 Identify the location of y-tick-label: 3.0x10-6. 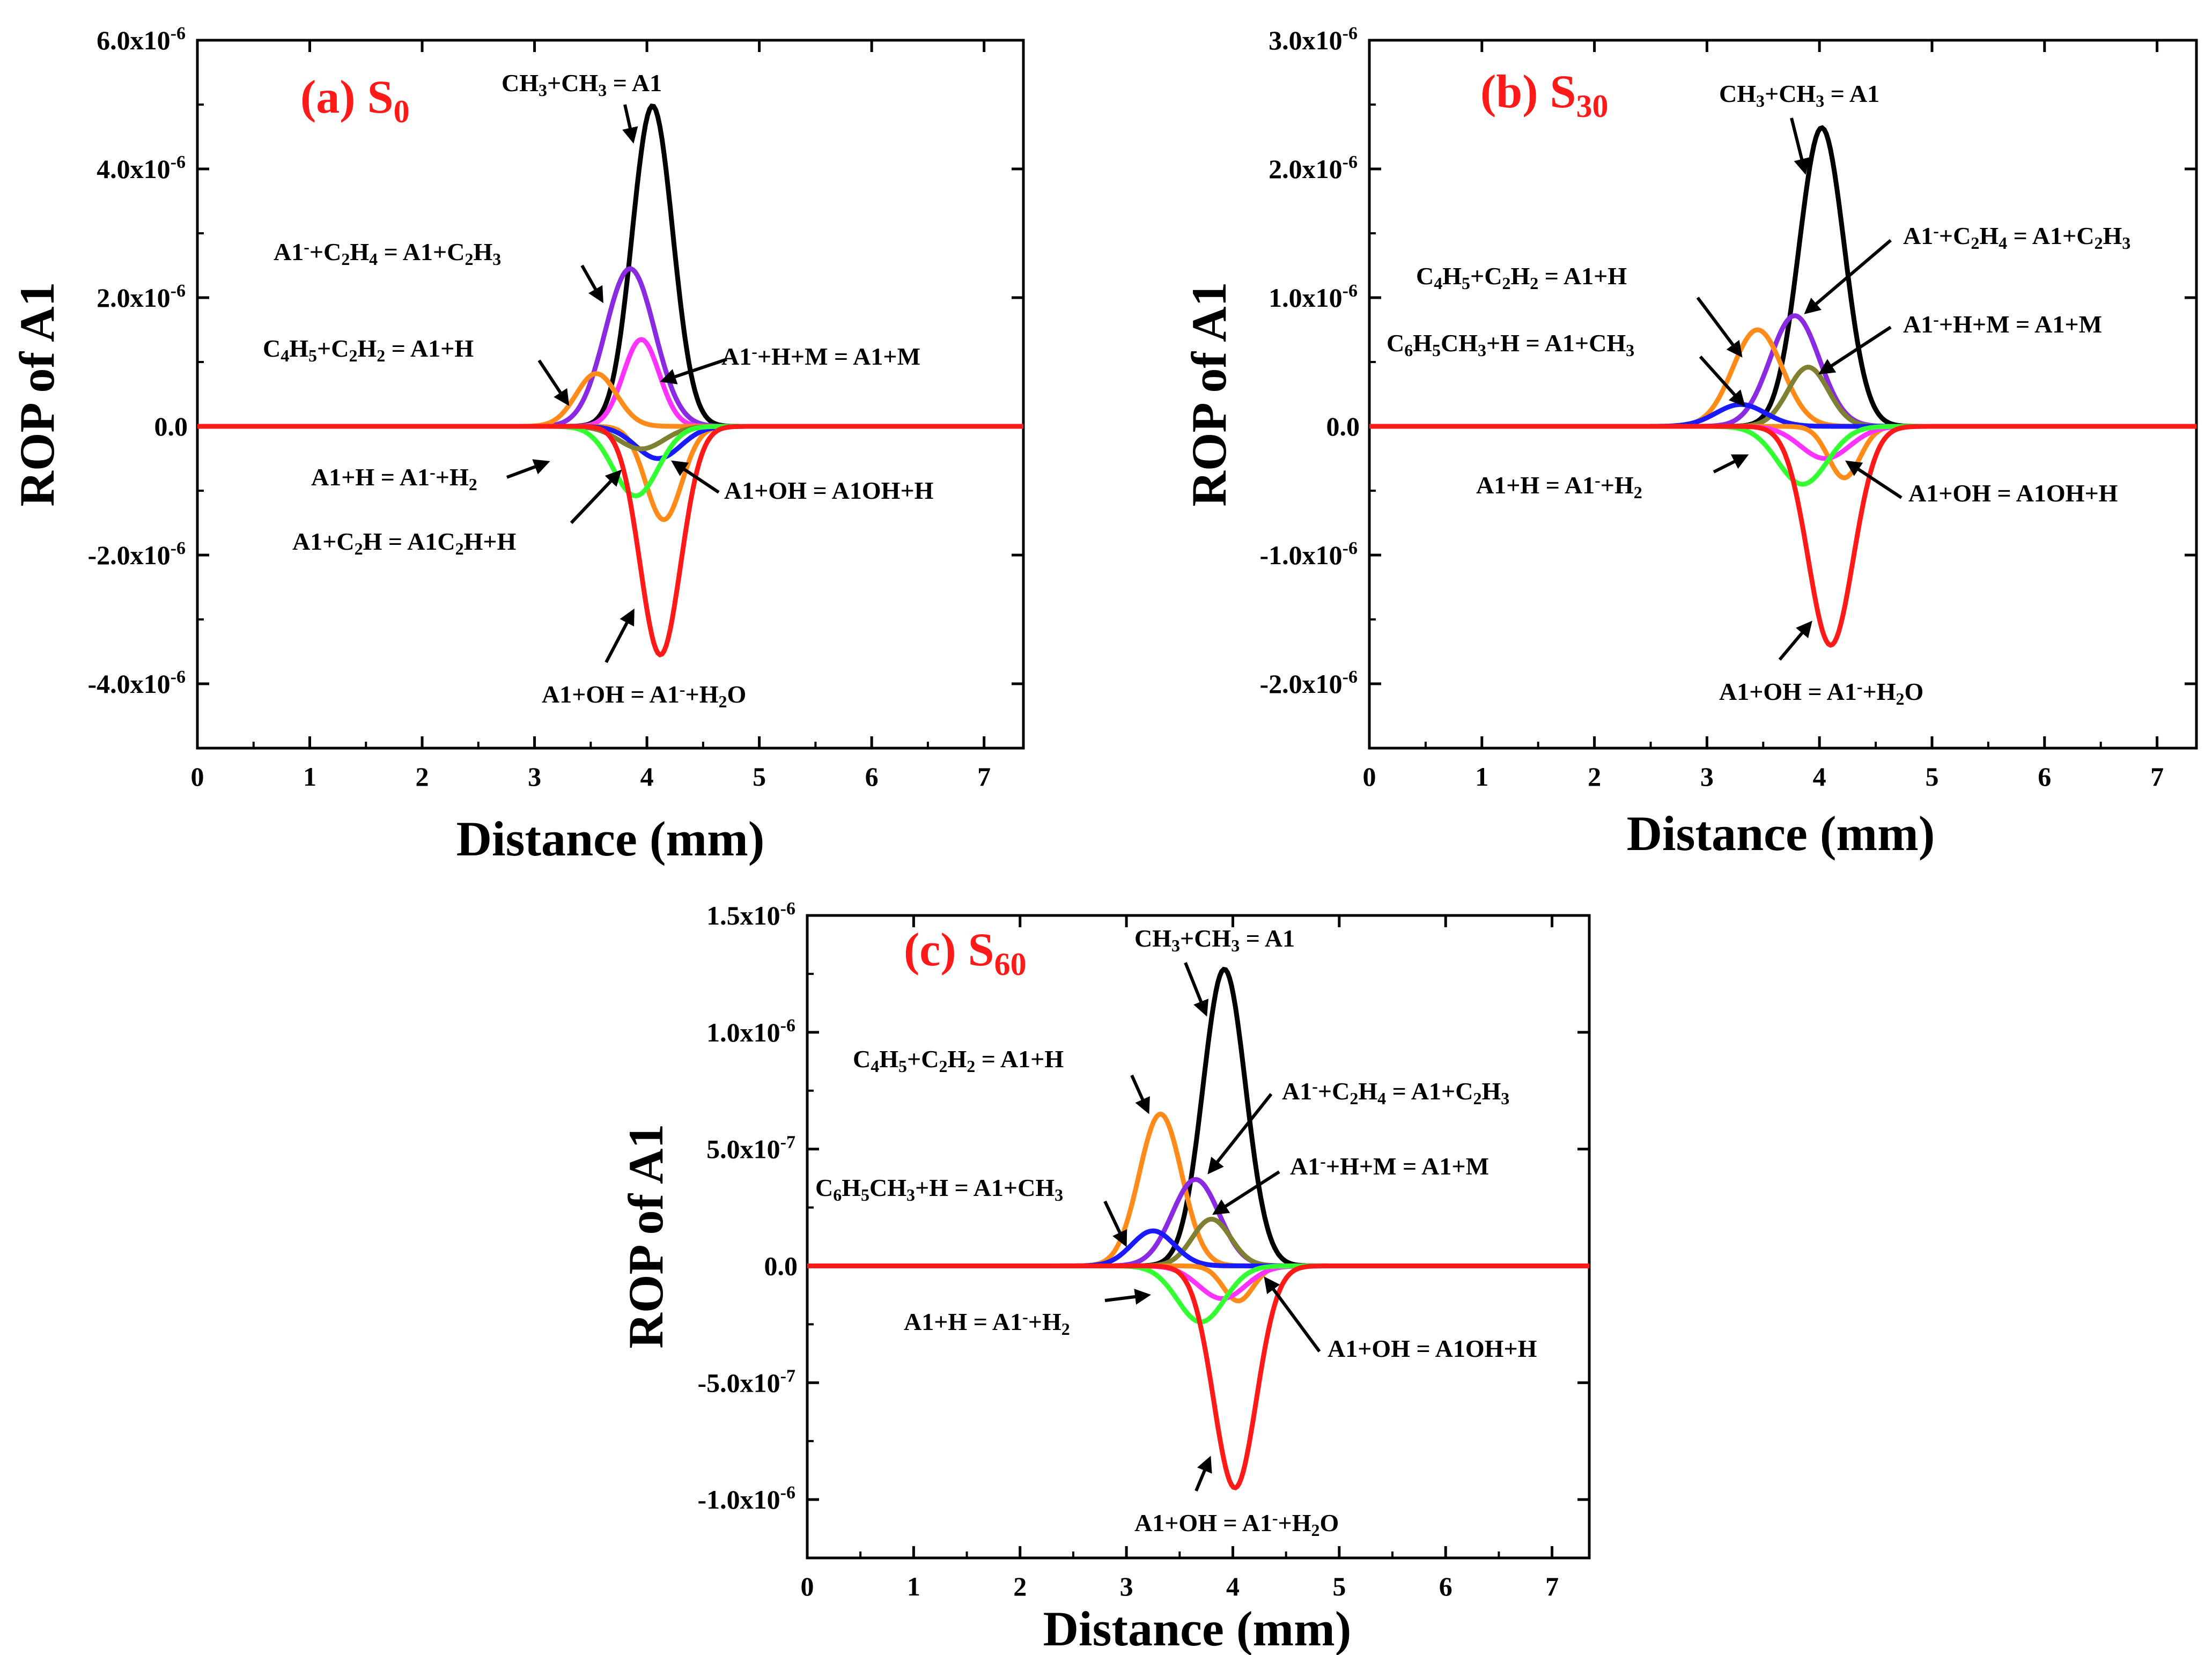
(1313, 39).